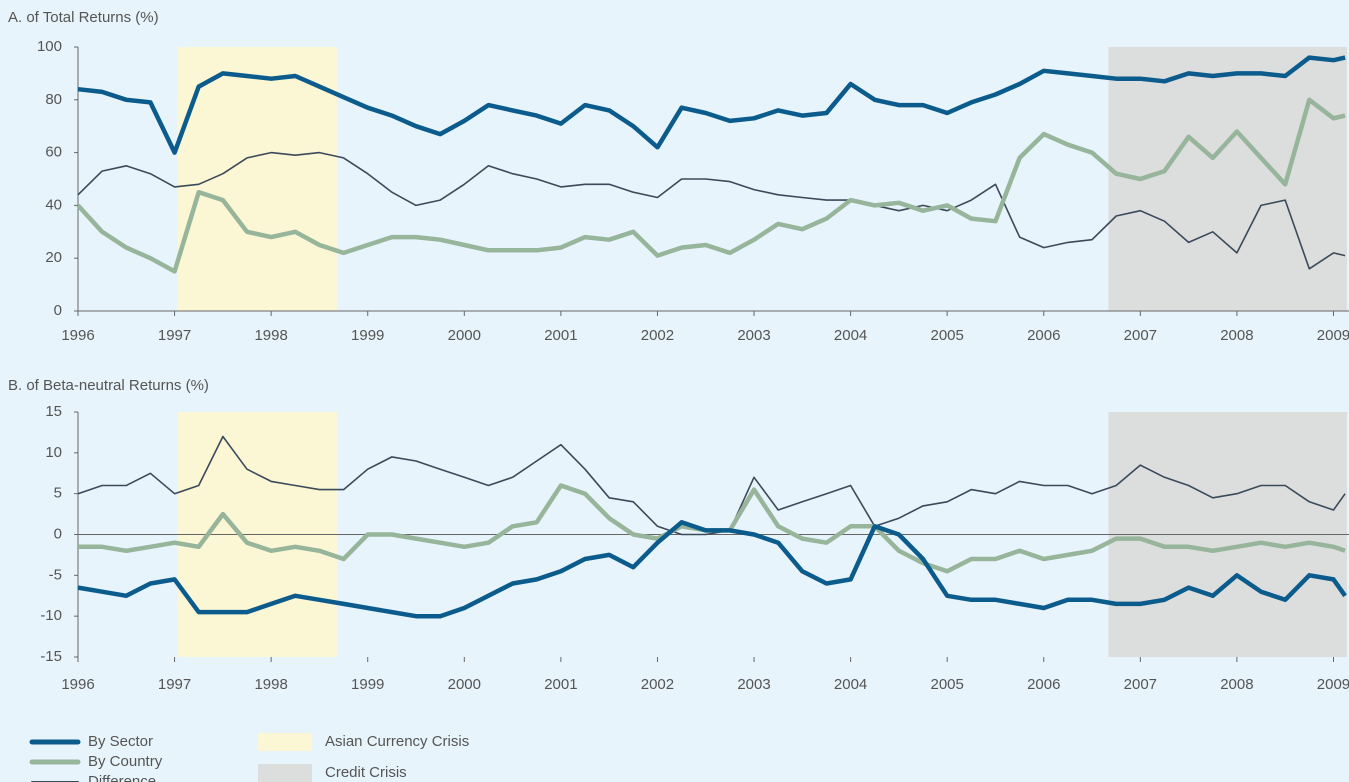 The height and width of the screenshot is (782, 1349). Describe the element at coordinates (53, 452) in the screenshot. I see `y-tick-label: 10` at that location.